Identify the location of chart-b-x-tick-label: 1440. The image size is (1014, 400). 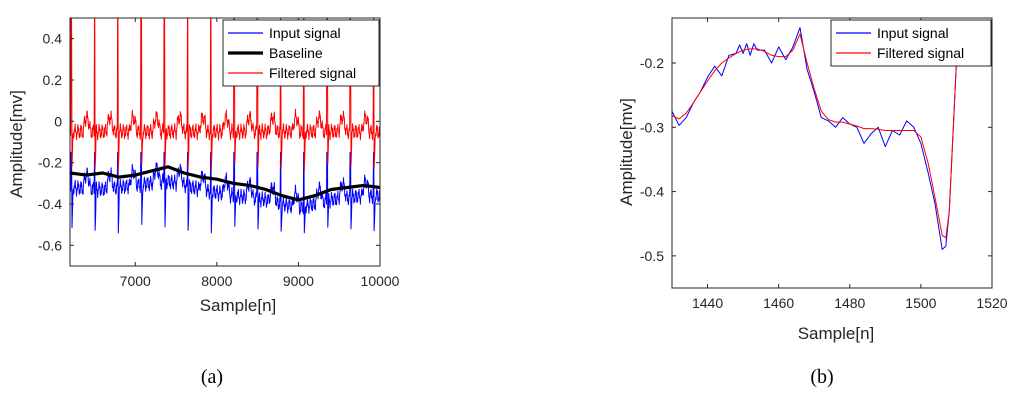
(707, 303).